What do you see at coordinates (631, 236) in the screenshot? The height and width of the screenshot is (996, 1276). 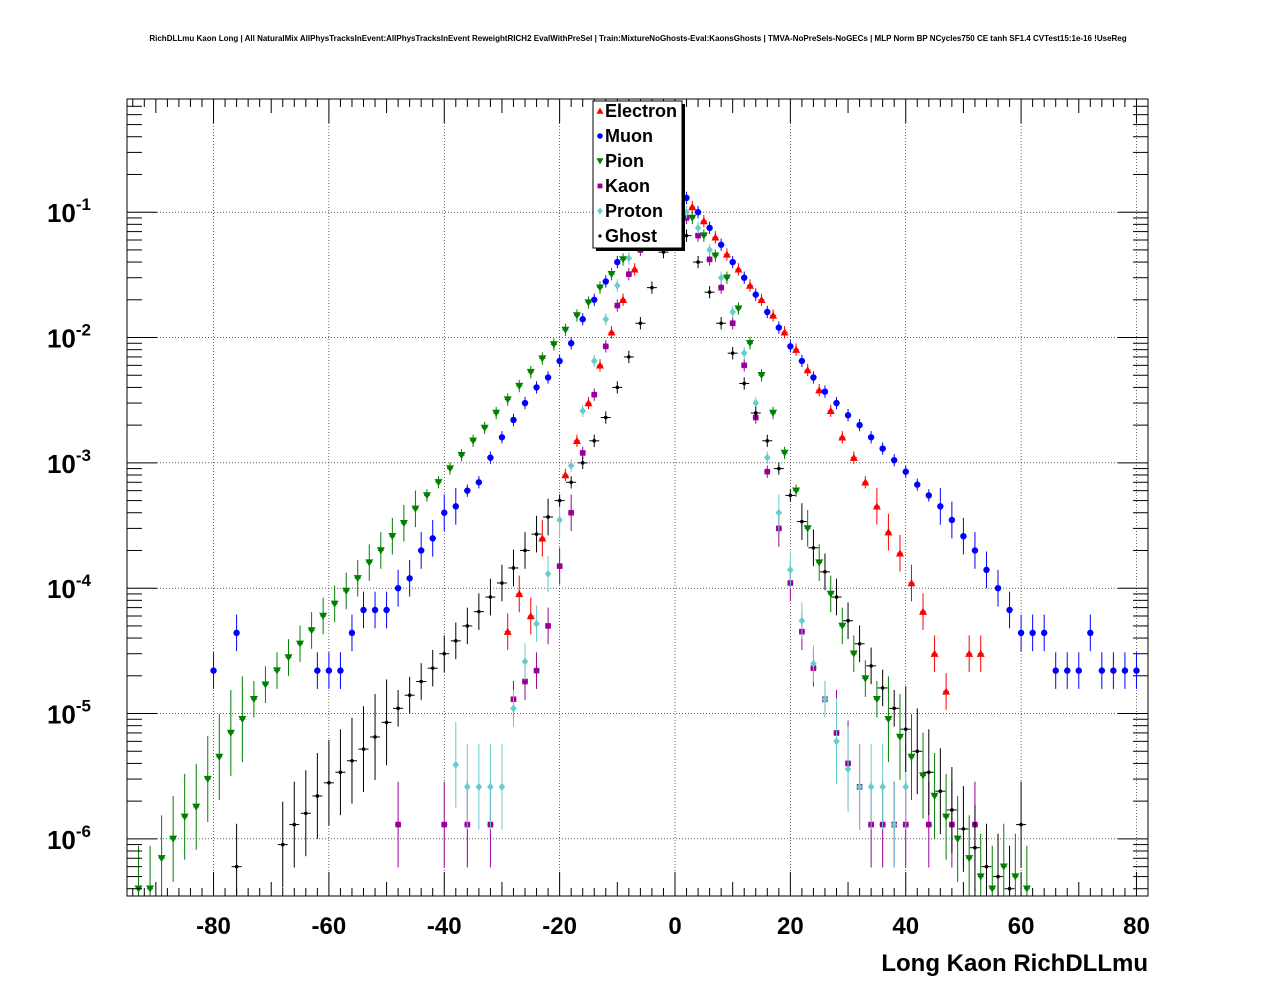 I see `legend-label-ghost: Ghost` at bounding box center [631, 236].